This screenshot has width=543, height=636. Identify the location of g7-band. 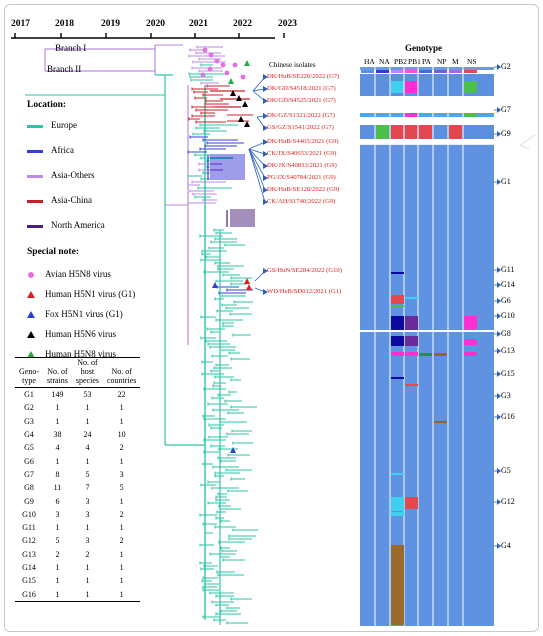
(427, 115).